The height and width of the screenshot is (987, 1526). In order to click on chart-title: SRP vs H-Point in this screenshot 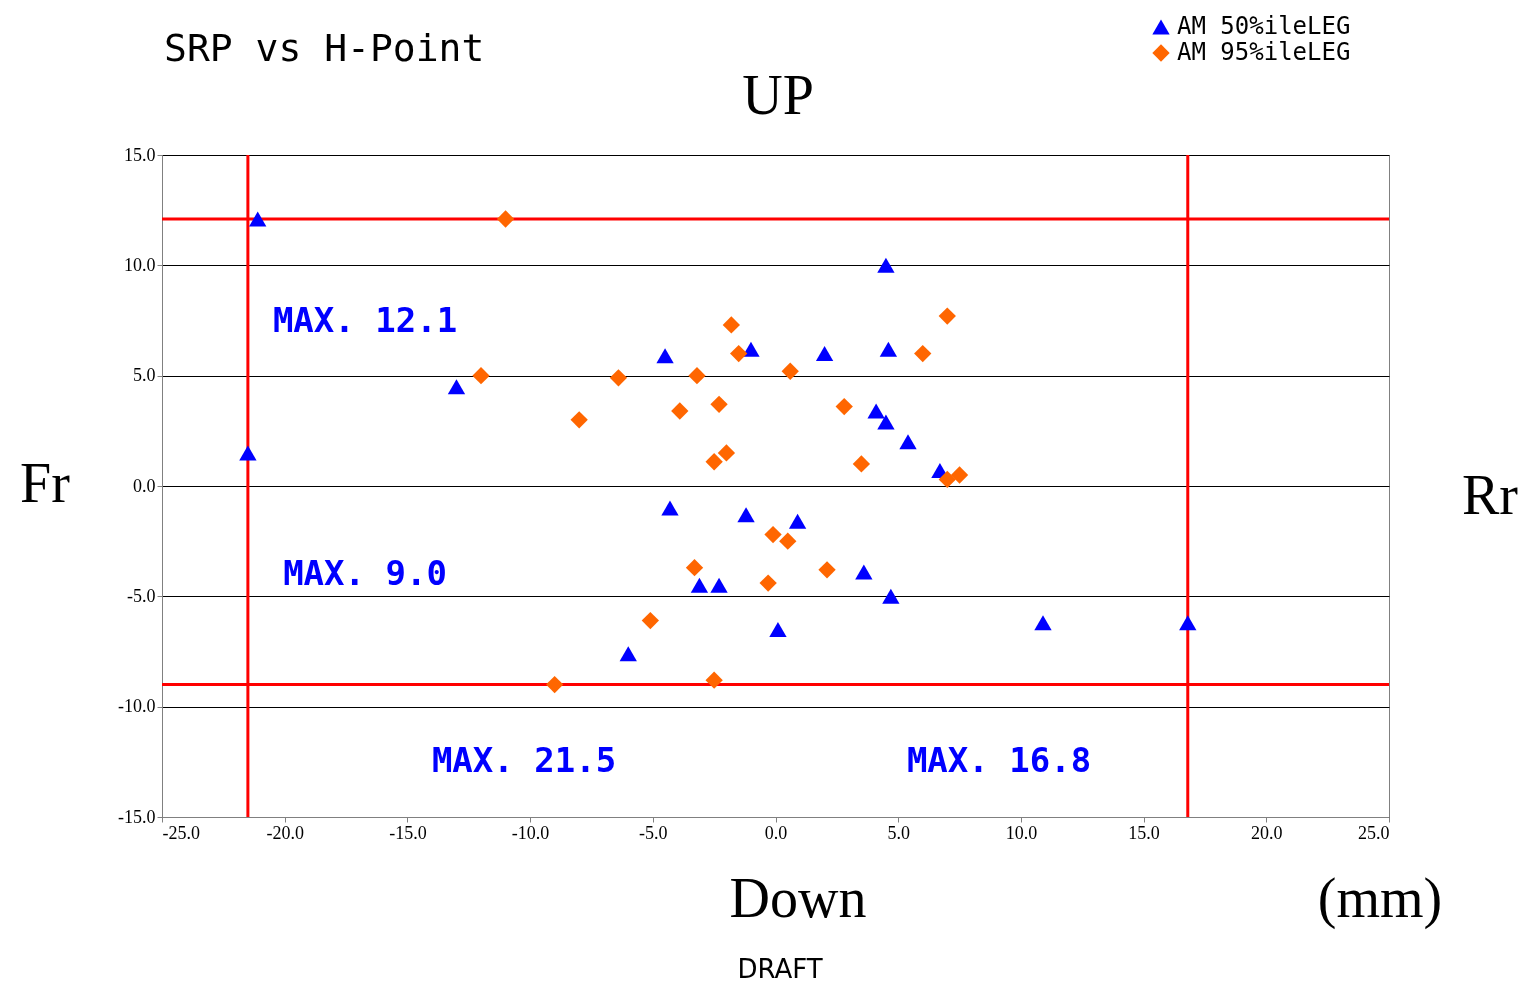, I will do `click(324, 48)`.